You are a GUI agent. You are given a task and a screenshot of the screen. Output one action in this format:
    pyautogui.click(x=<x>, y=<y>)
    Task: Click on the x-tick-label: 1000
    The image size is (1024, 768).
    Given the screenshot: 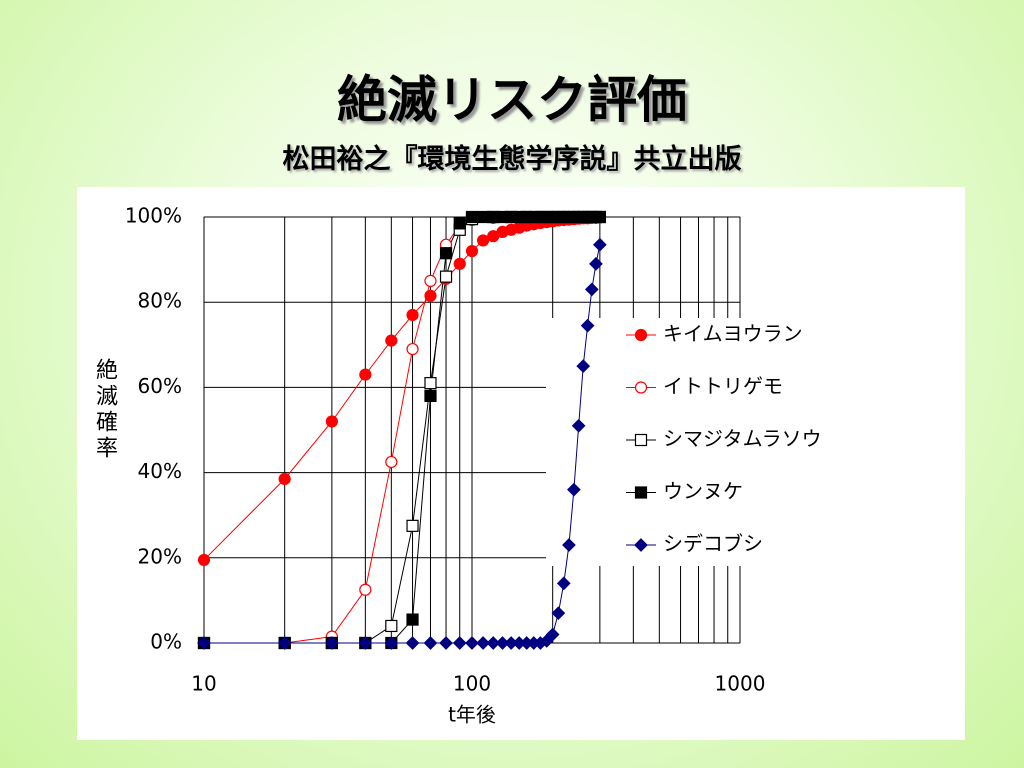 What is the action you would take?
    pyautogui.click(x=740, y=684)
    